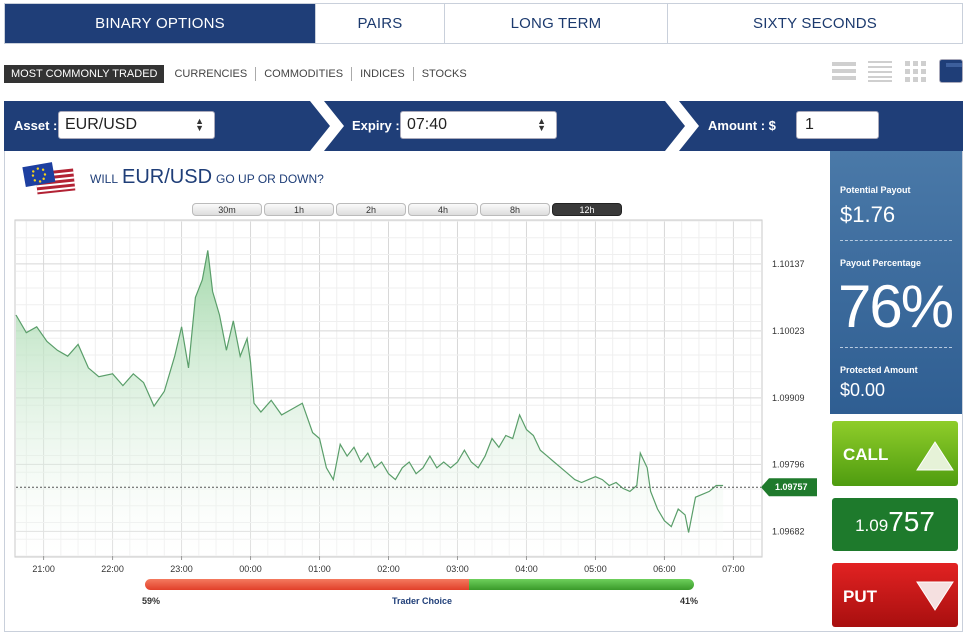  Describe the element at coordinates (837, 125) in the screenshot. I see `amount-input: 1` at that location.